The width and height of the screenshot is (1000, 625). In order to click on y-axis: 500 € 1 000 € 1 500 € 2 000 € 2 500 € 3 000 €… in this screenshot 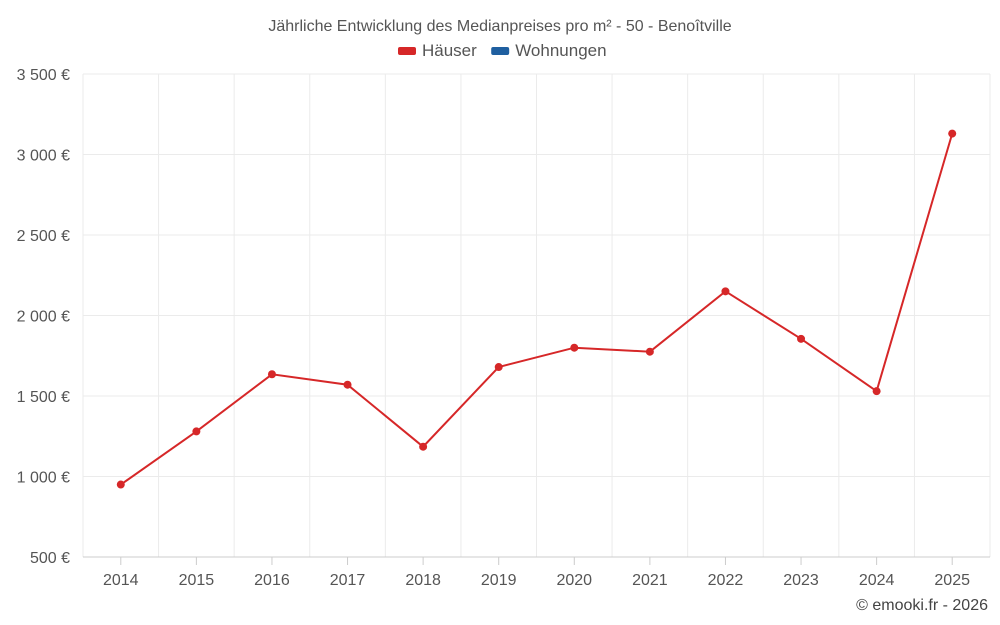, I will do `click(43, 317)`.